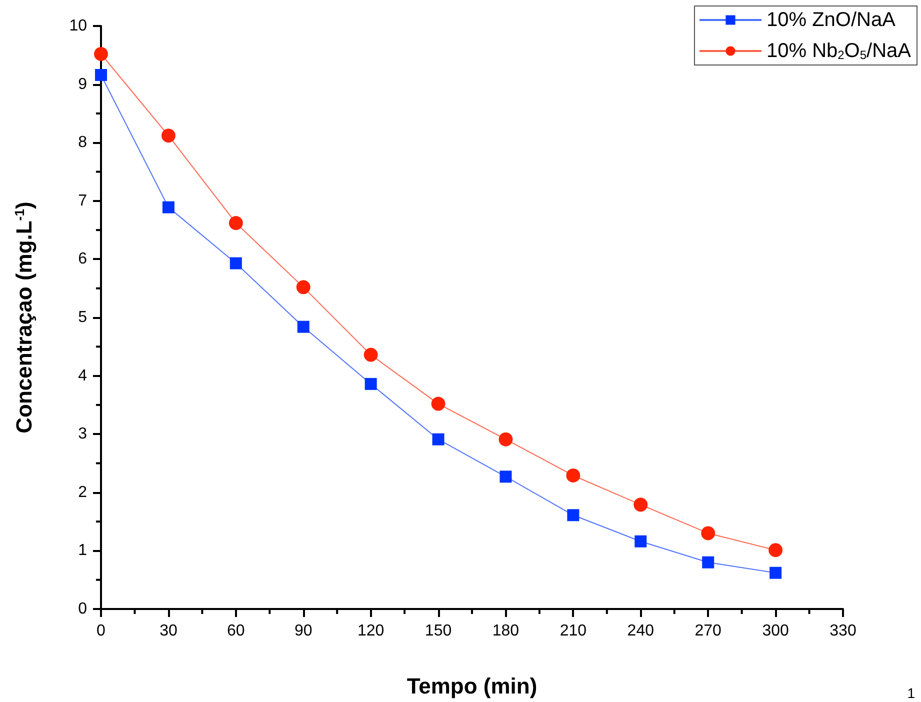  Describe the element at coordinates (83, 84) in the screenshot. I see `y-tick-label: 9` at that location.